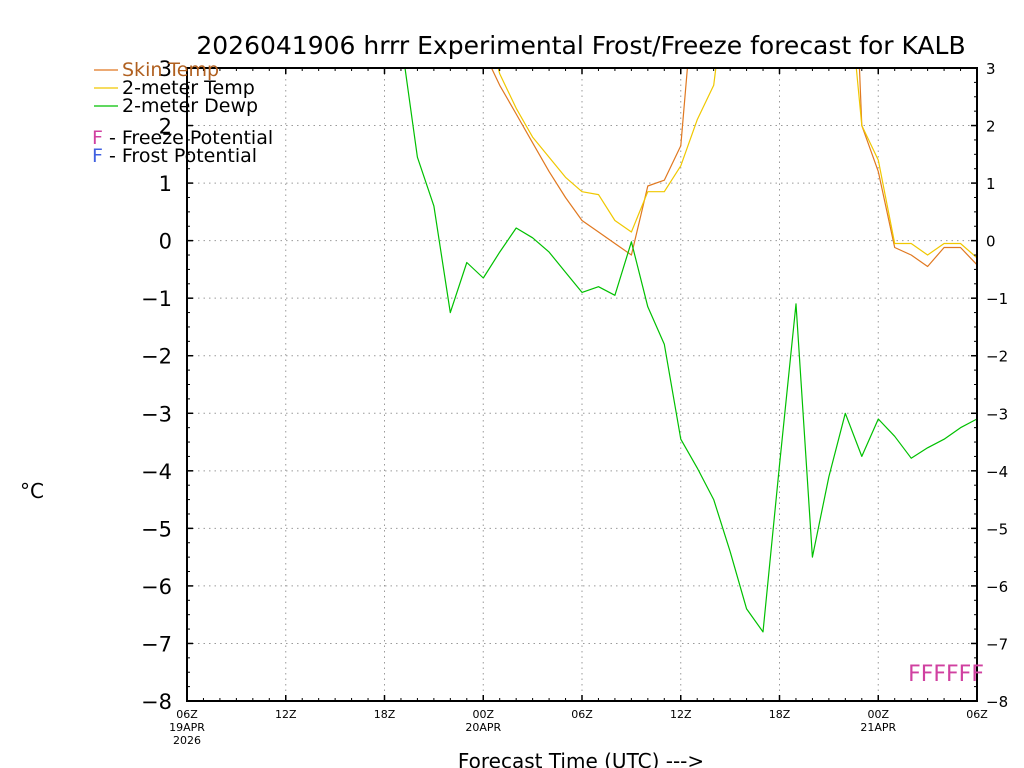 This screenshot has height=768, width=1024. Describe the element at coordinates (156, 414) in the screenshot. I see `y-tick-label-left: −3` at that location.